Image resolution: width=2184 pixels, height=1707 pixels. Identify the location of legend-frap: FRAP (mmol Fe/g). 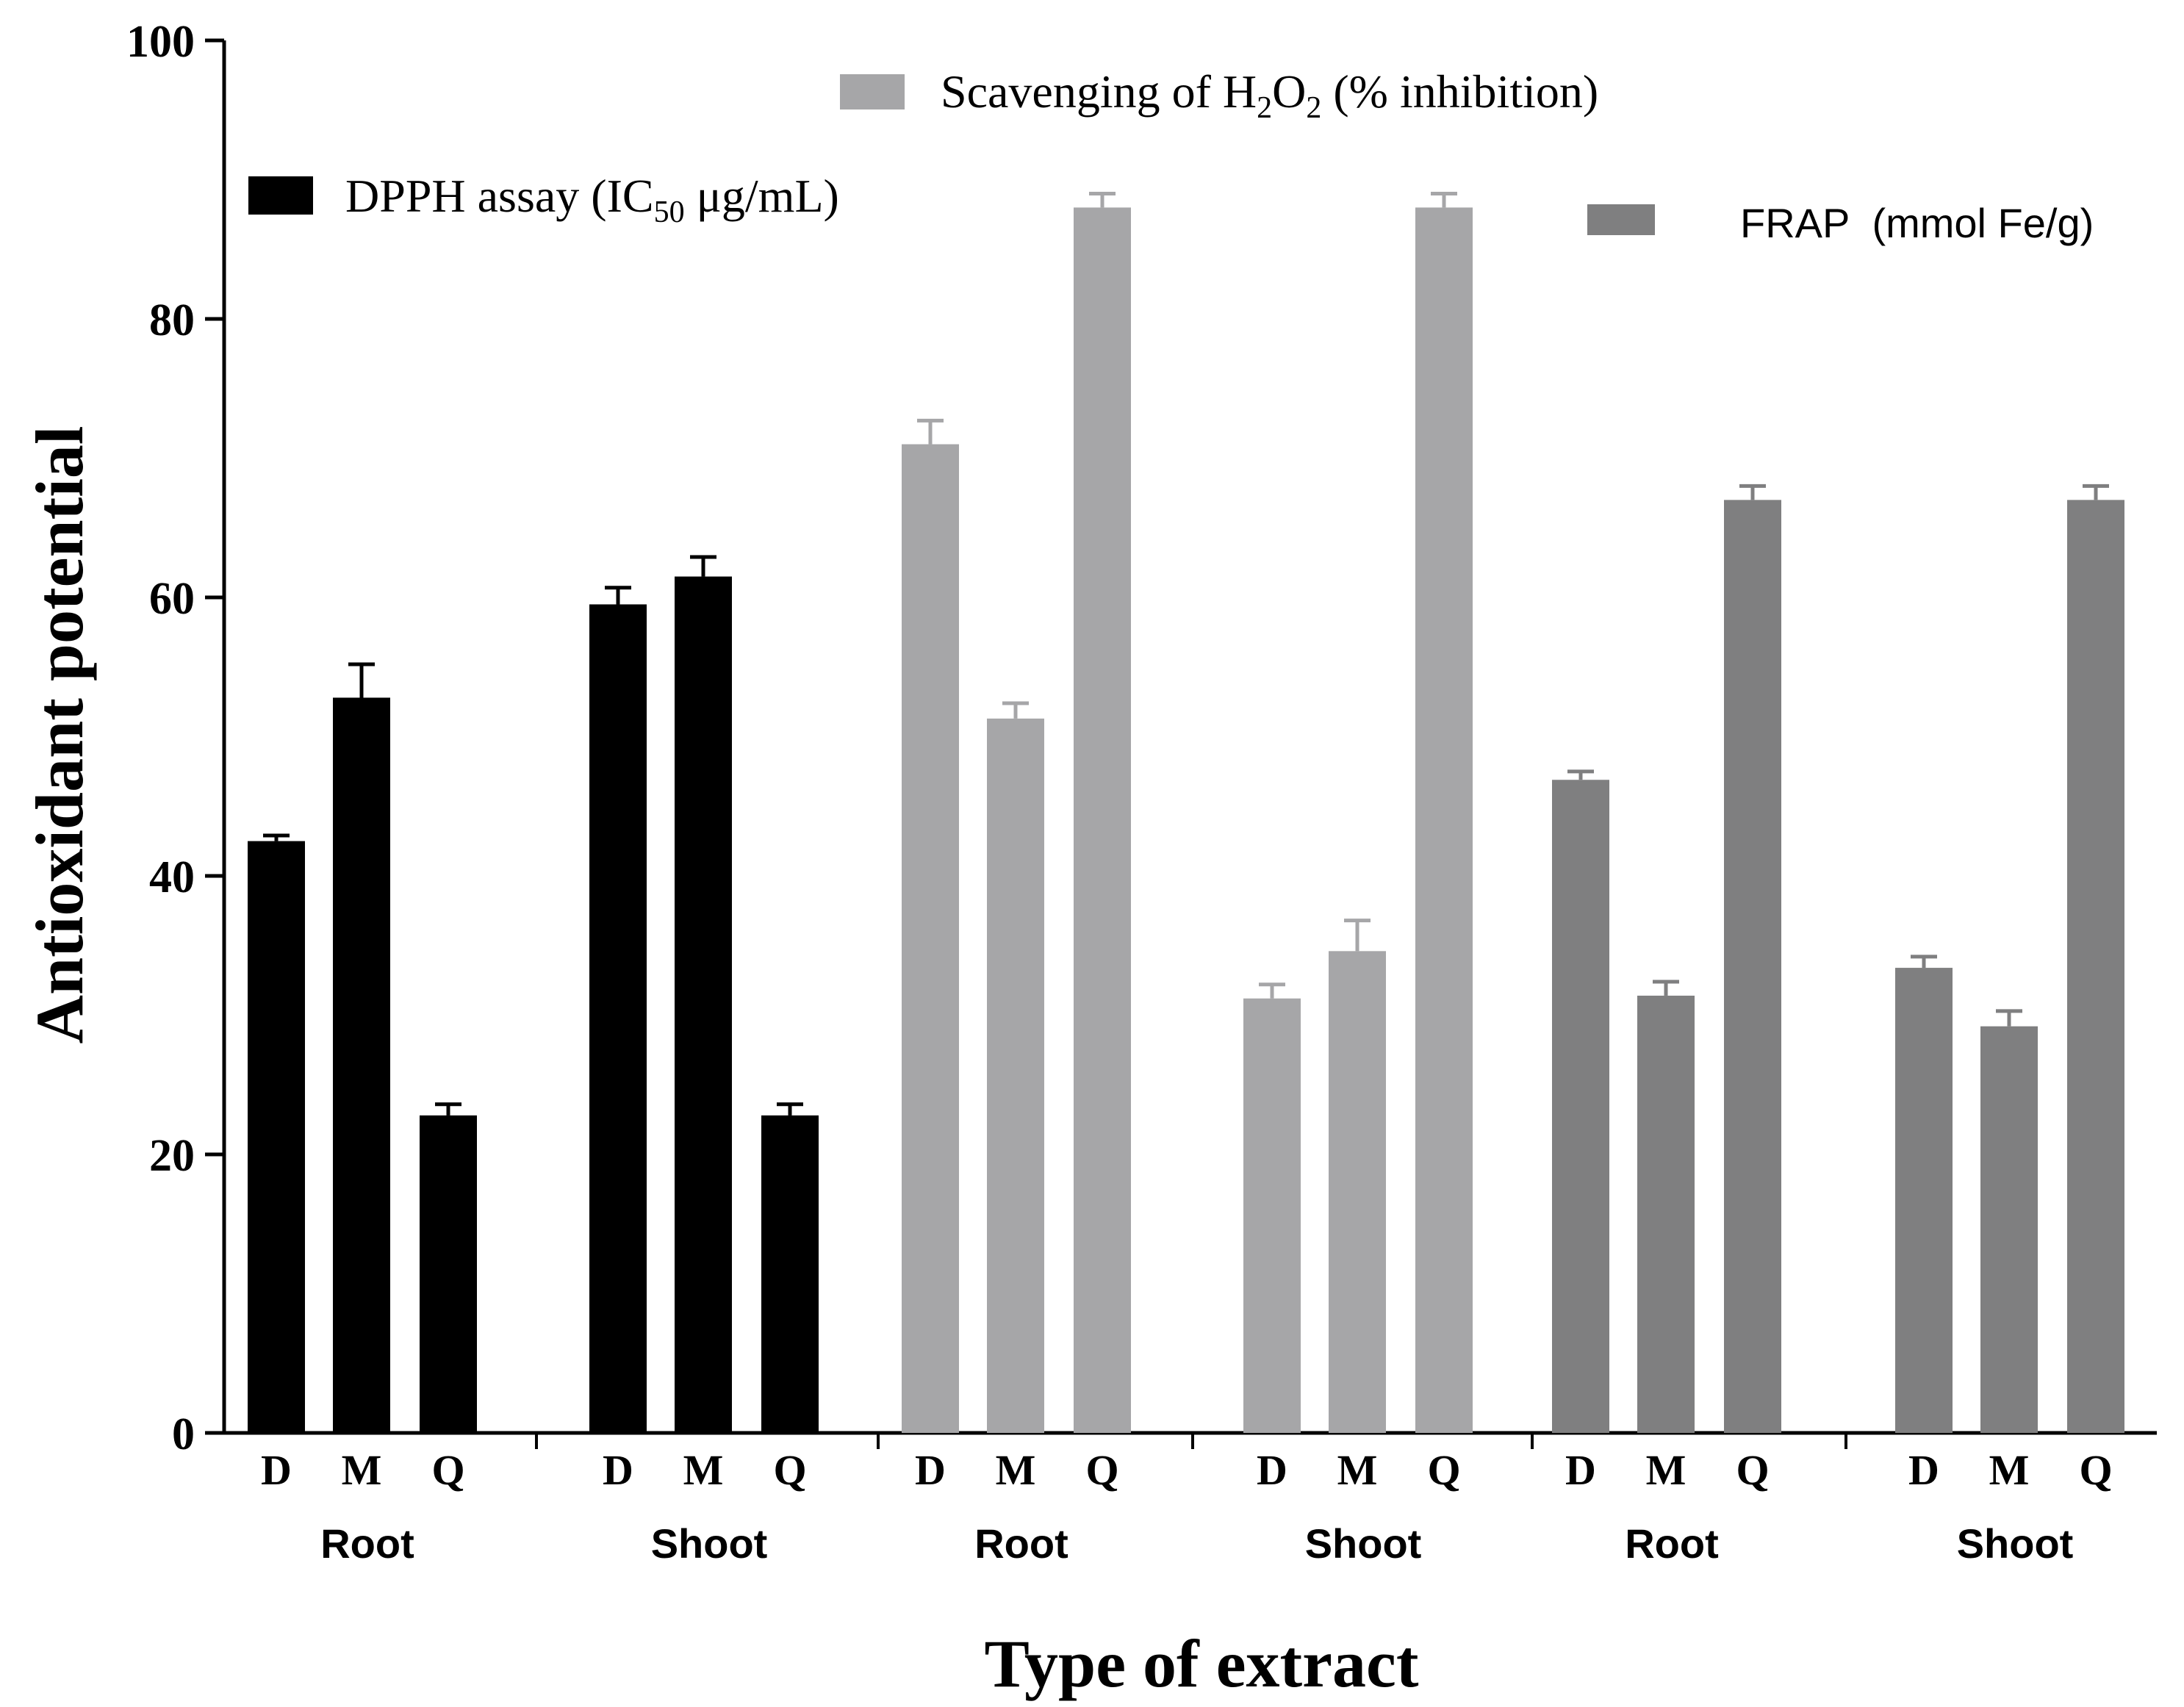
(1840, 223).